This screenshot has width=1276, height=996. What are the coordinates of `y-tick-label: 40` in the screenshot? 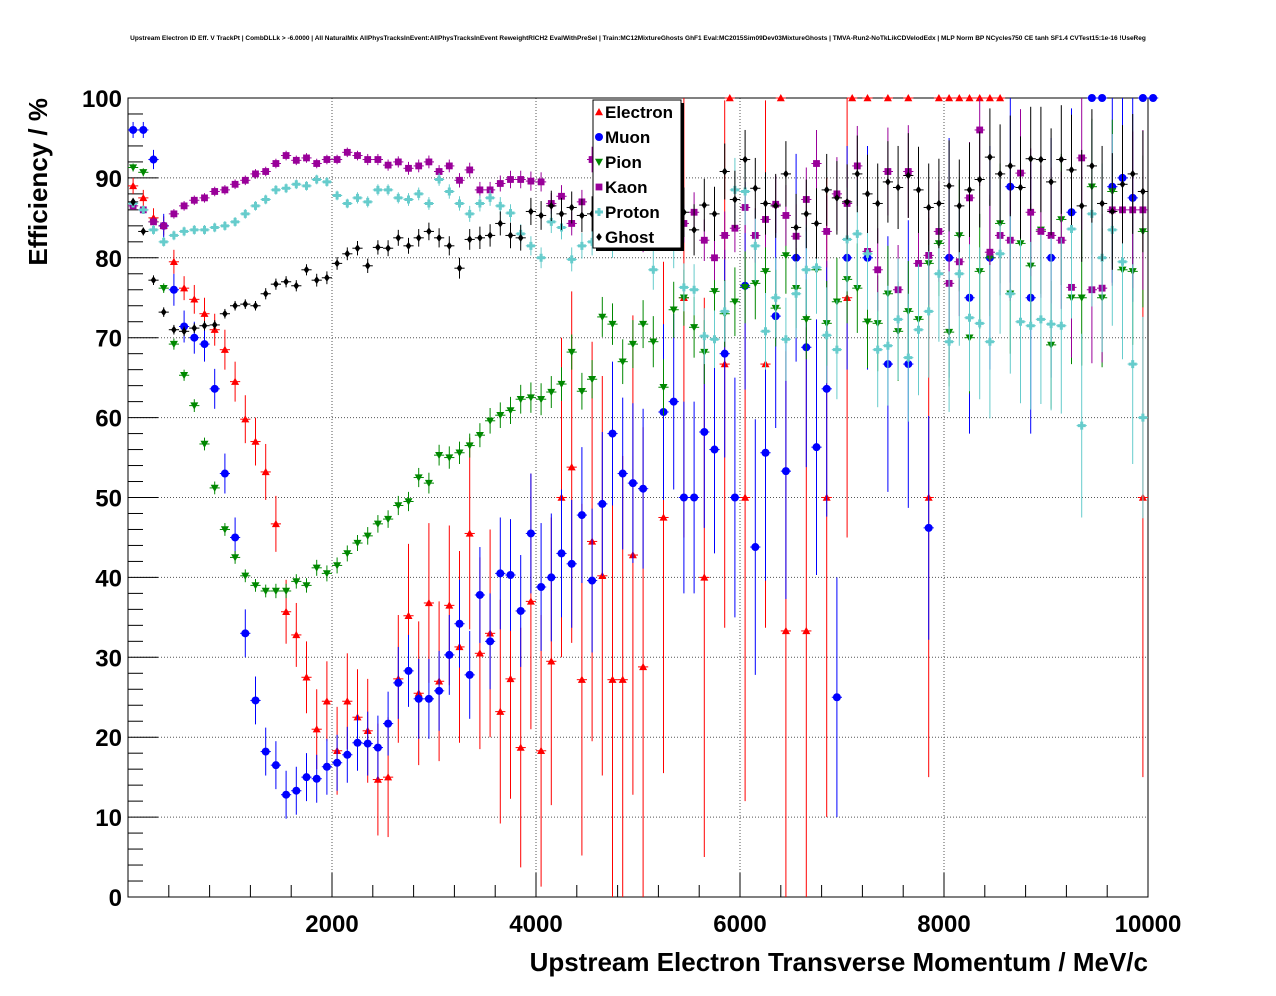 It's located at (108, 578).